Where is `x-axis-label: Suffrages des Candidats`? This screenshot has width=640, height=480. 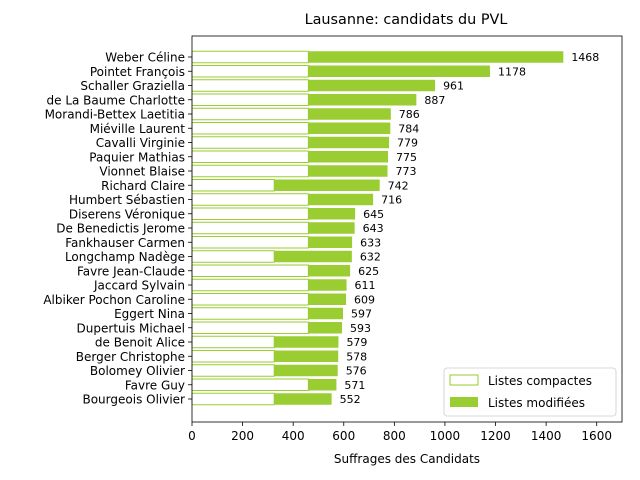 x-axis-label: Suffrages des Candidats is located at coordinates (407, 459).